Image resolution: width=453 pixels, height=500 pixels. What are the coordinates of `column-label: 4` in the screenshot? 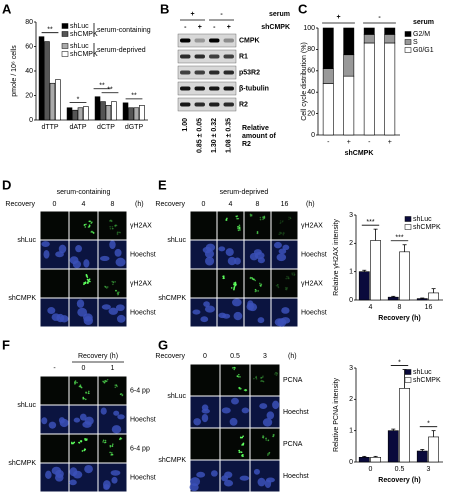 It's located at (231, 204).